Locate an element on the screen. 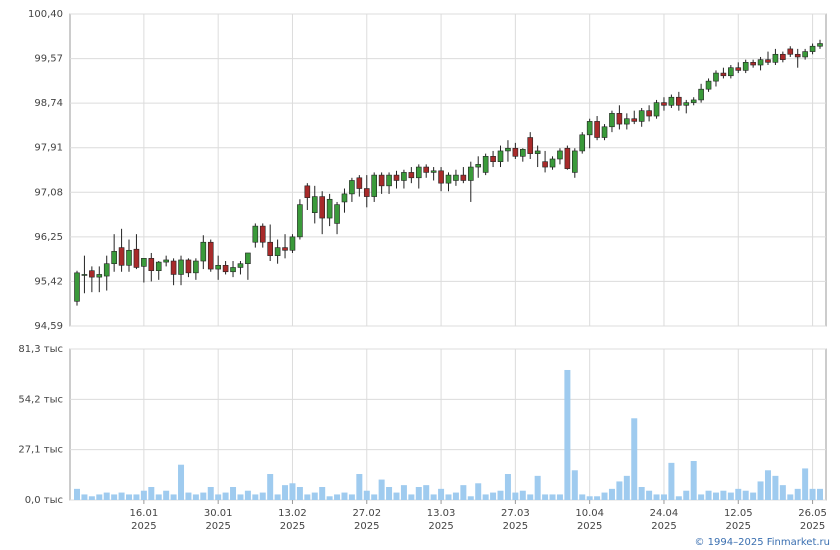 This screenshot has width=840, height=550. y-tick-label: 27,1 тыс is located at coordinates (40, 450).